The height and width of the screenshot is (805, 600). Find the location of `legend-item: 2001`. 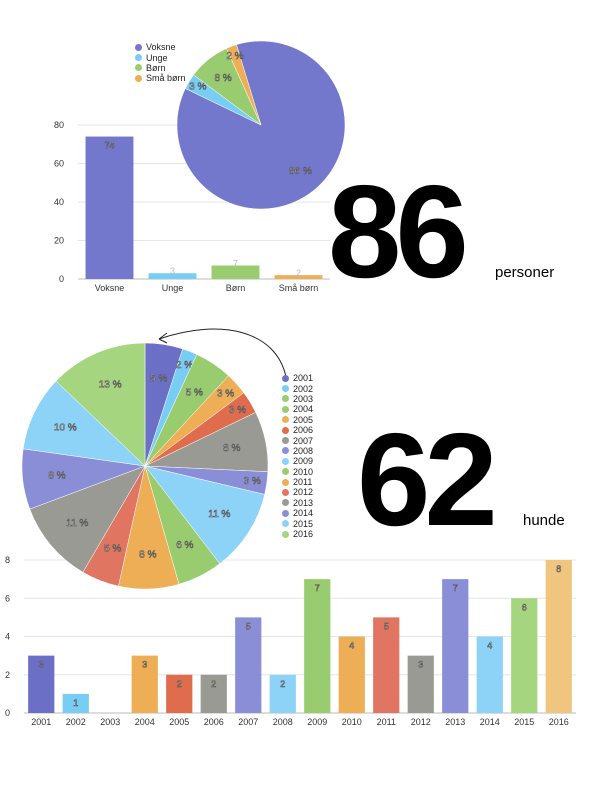

legend-item: 2001 is located at coordinates (297, 378).